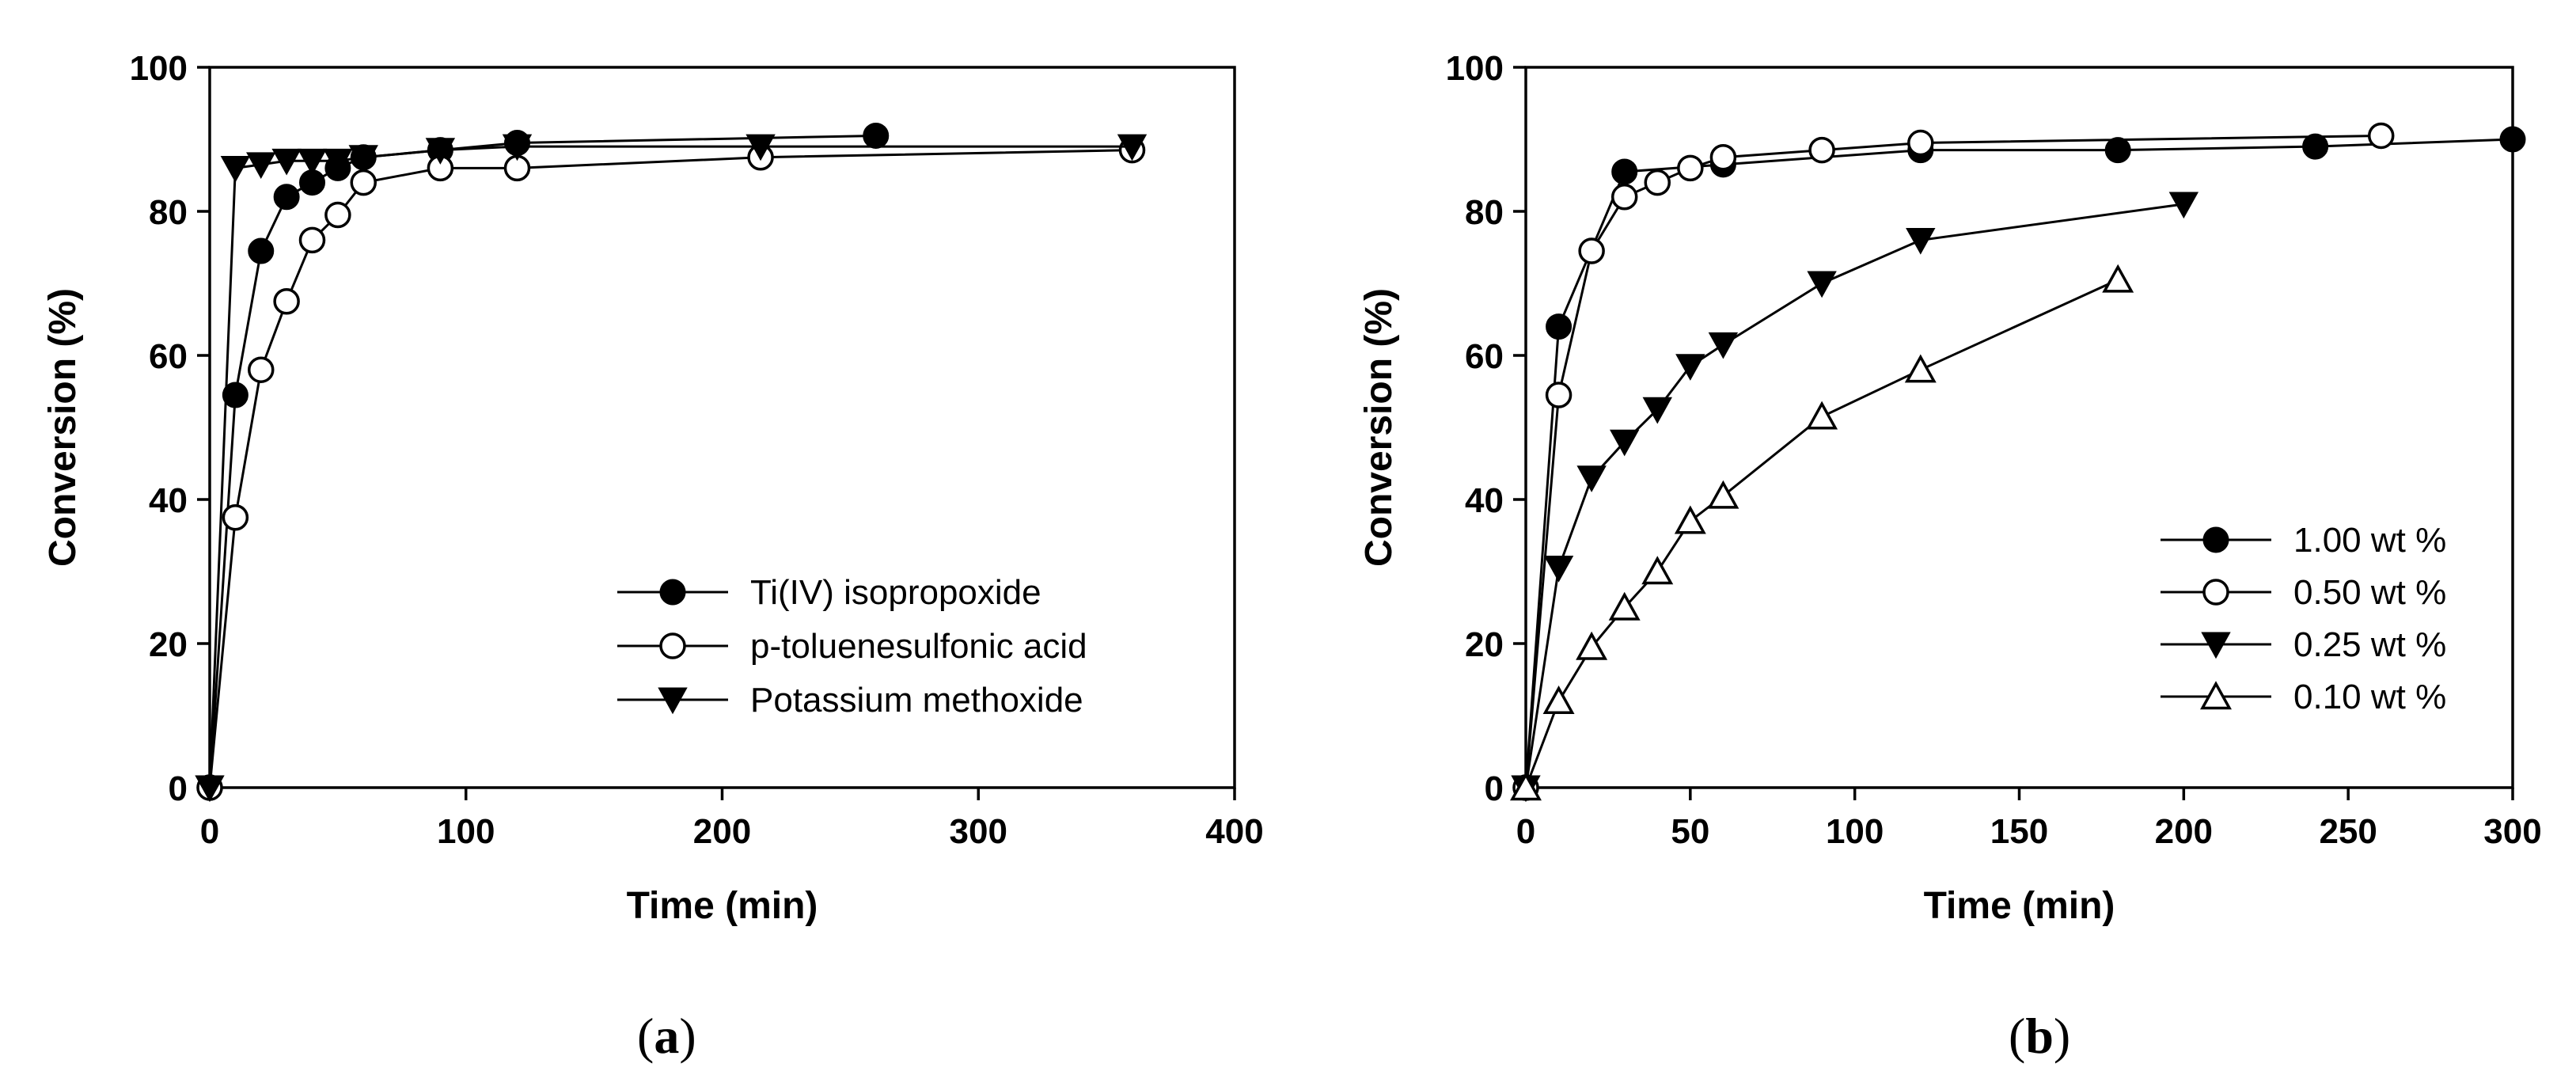  I want to click on series-open-triangle-up, so click(1822, 532).